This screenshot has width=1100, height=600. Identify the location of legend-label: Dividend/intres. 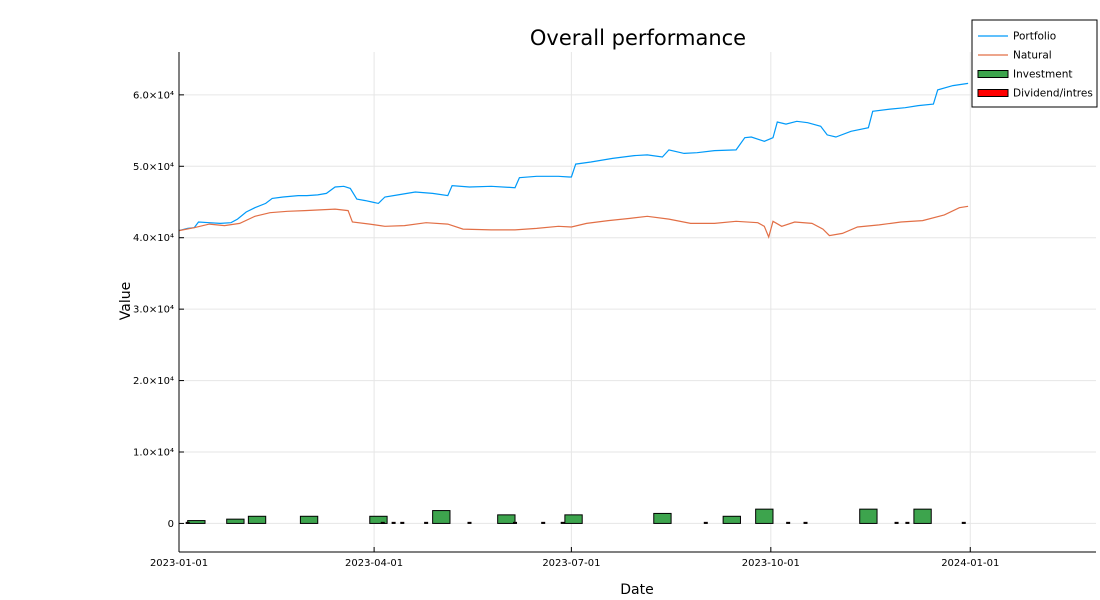
(1053, 94).